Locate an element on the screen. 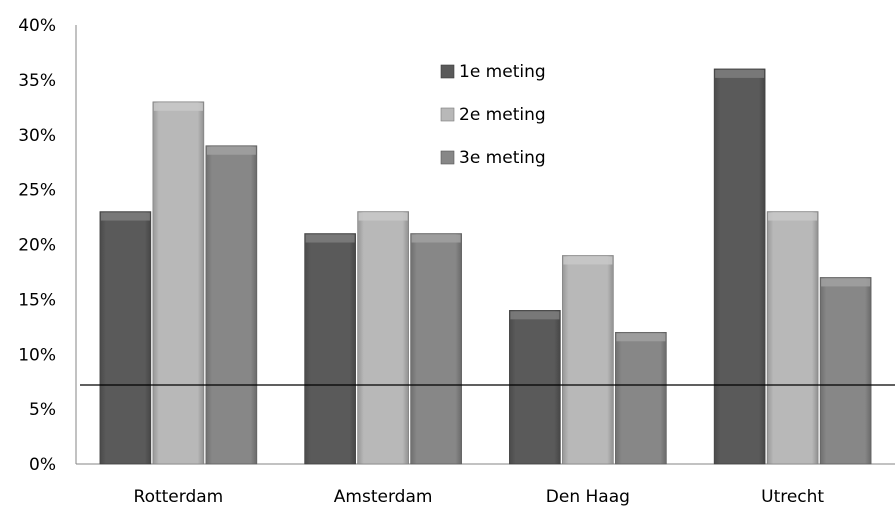 This screenshot has width=895, height=515. bar-2e-meting-utrecht is located at coordinates (792, 338).